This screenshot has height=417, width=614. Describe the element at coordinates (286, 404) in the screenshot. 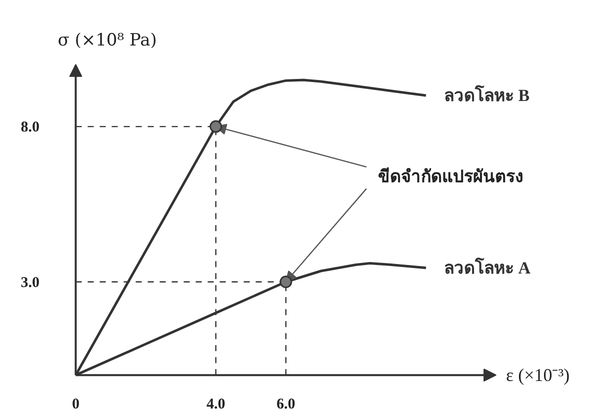

I see `x-tick-label: 6.0` at that location.